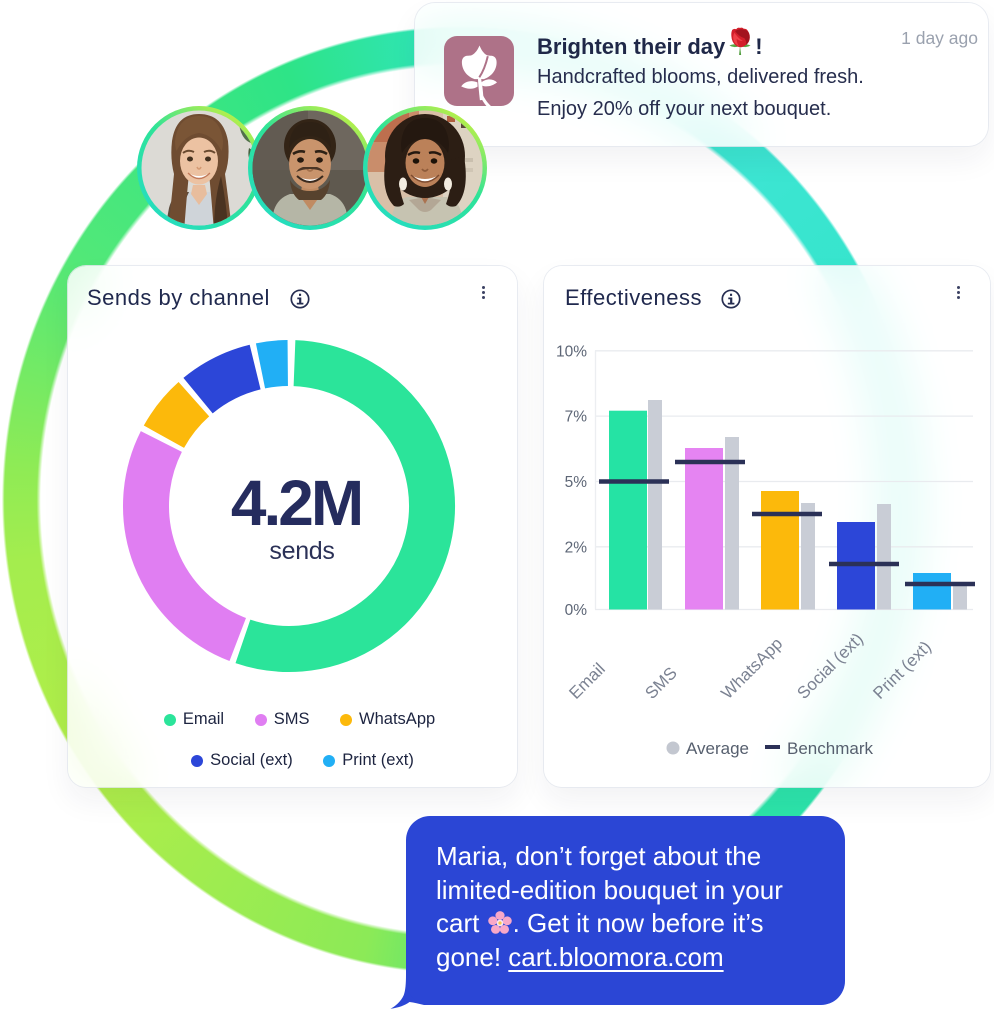  Describe the element at coordinates (571, 351) in the screenshot. I see `svg-text: 10%` at that location.